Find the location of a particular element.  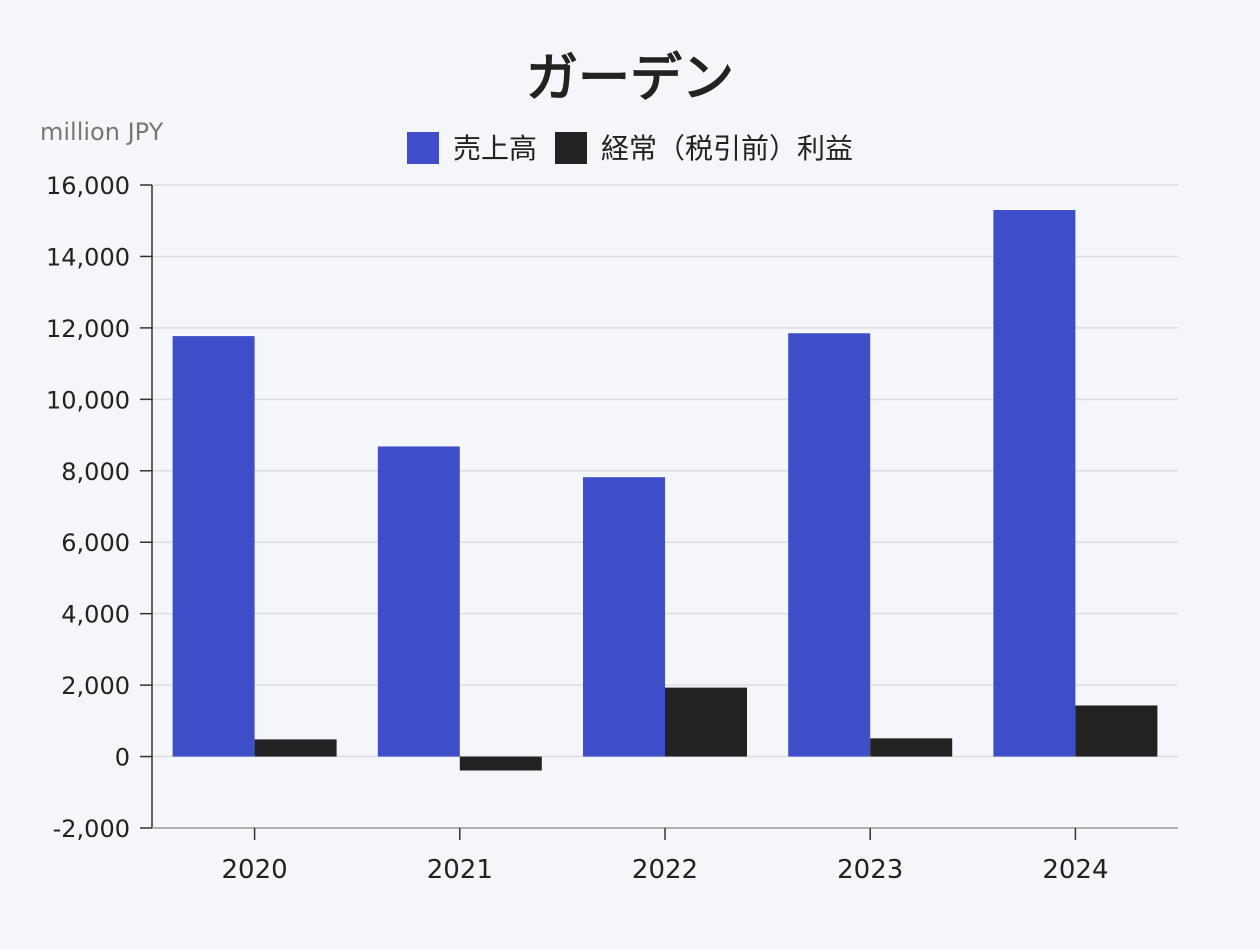

y-tick-label: 12,000 is located at coordinates (88, 329).